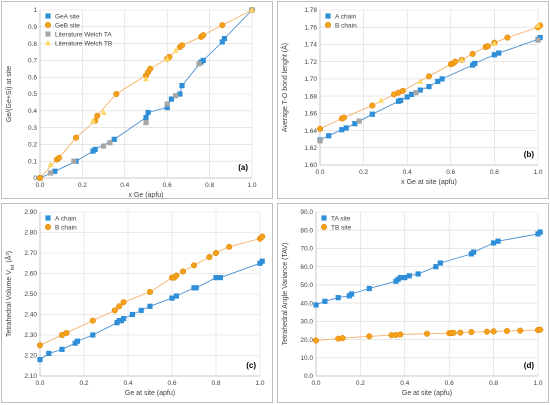 This screenshot has height=405, width=550. What do you see at coordinates (306, 267) in the screenshot?
I see `y-tick-label: 60.0` at bounding box center [306, 267].